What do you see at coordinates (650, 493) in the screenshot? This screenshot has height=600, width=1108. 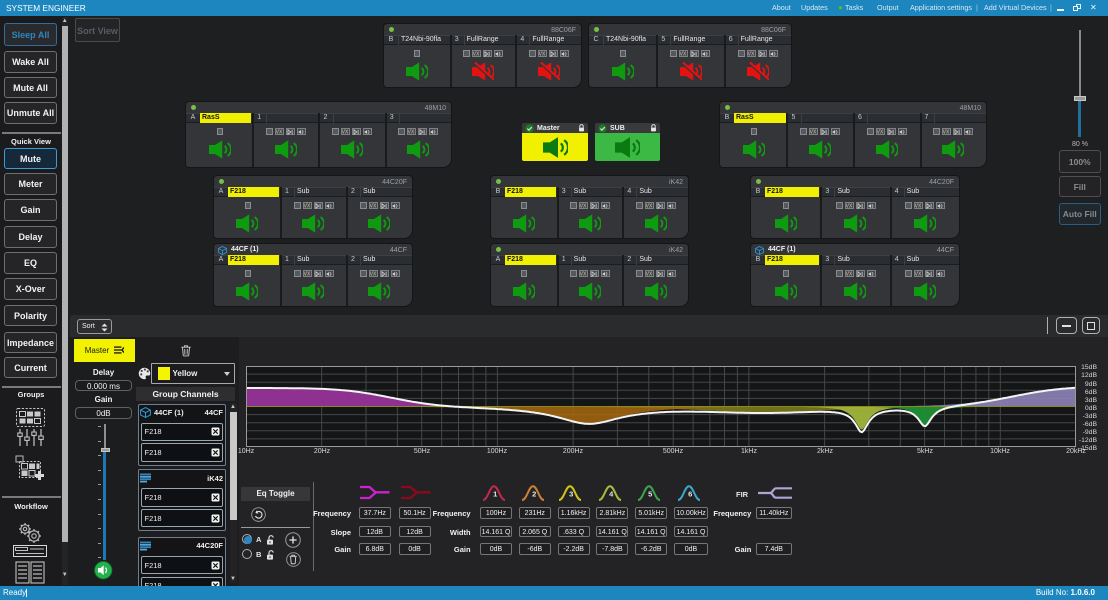 I see `svg-text: 5` at bounding box center [650, 493].